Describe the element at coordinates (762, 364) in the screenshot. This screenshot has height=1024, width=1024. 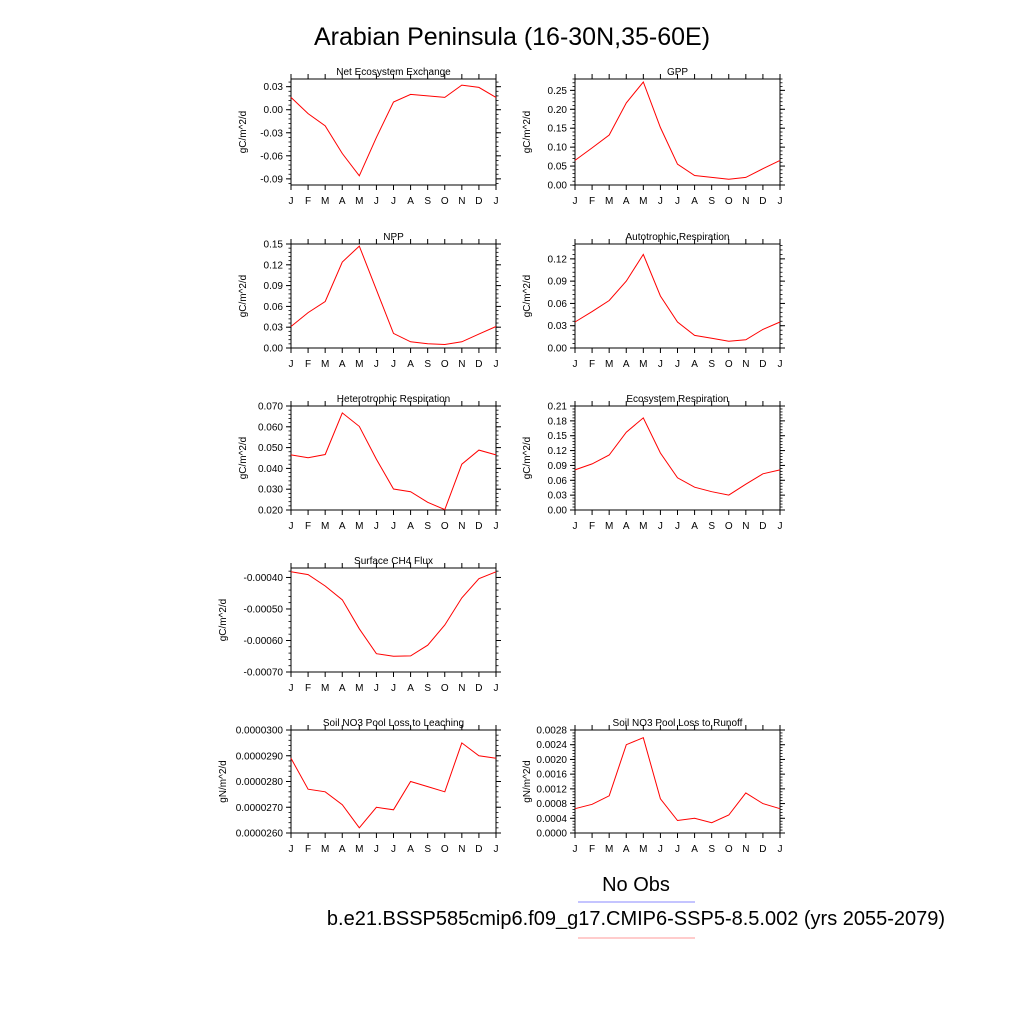
I see `x-tick-label: D` at that location.